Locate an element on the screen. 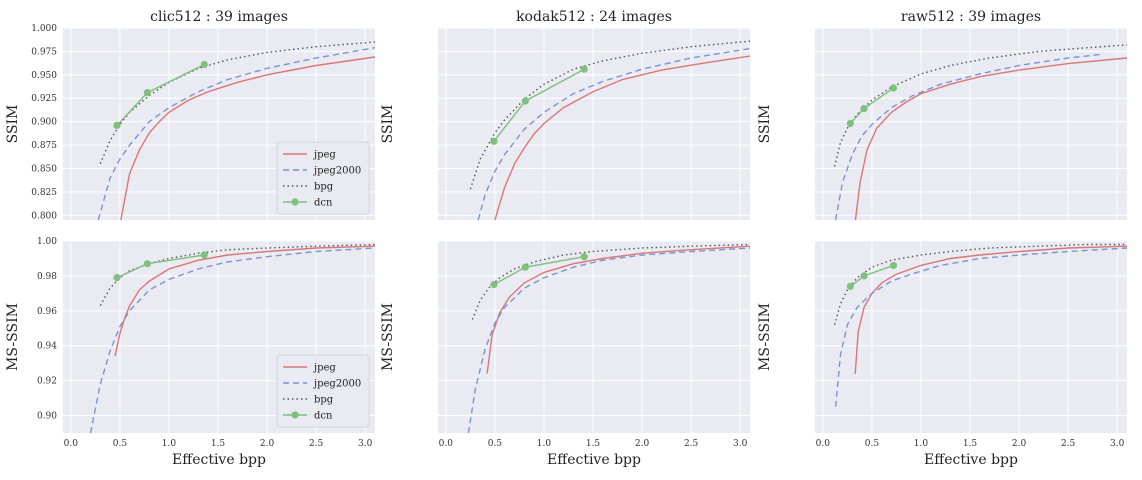 This screenshot has height=480, width=1142. y-tick-label: 0.900 is located at coordinates (44, 123).